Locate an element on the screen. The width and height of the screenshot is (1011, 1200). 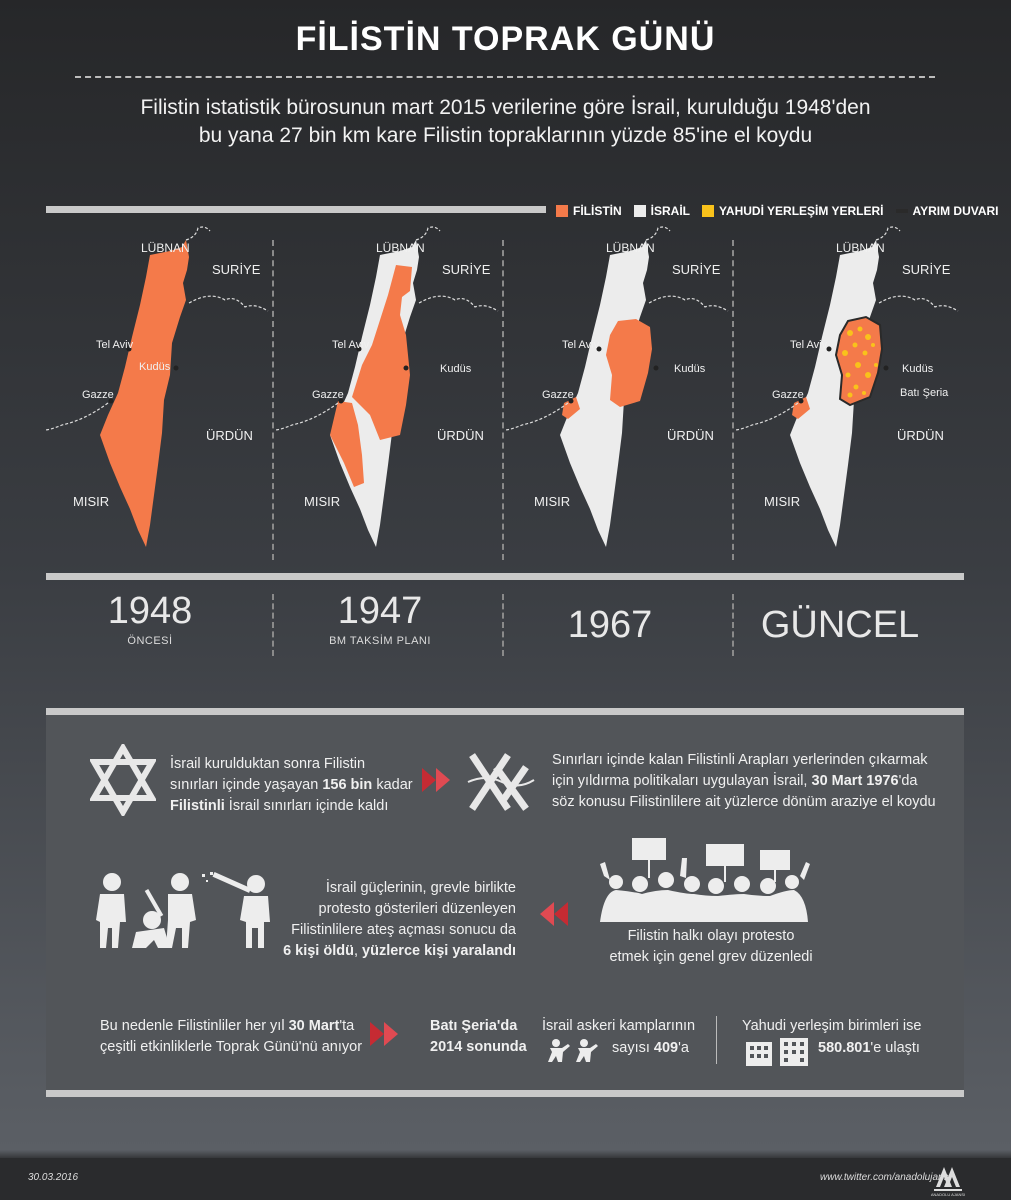
period-year: GÜNCEL is located at coordinates (840, 625).